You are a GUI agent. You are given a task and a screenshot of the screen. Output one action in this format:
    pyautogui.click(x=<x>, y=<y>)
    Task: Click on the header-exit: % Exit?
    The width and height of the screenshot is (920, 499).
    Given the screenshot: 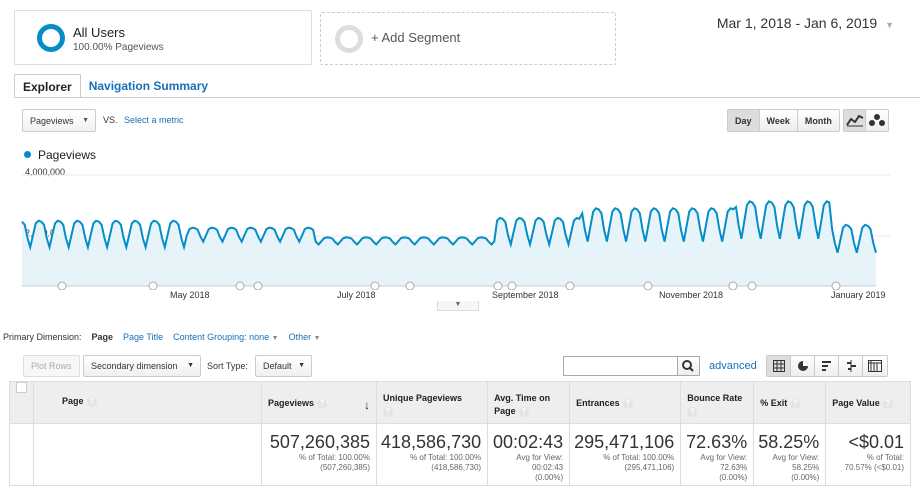 What is the action you would take?
    pyautogui.click(x=790, y=402)
    